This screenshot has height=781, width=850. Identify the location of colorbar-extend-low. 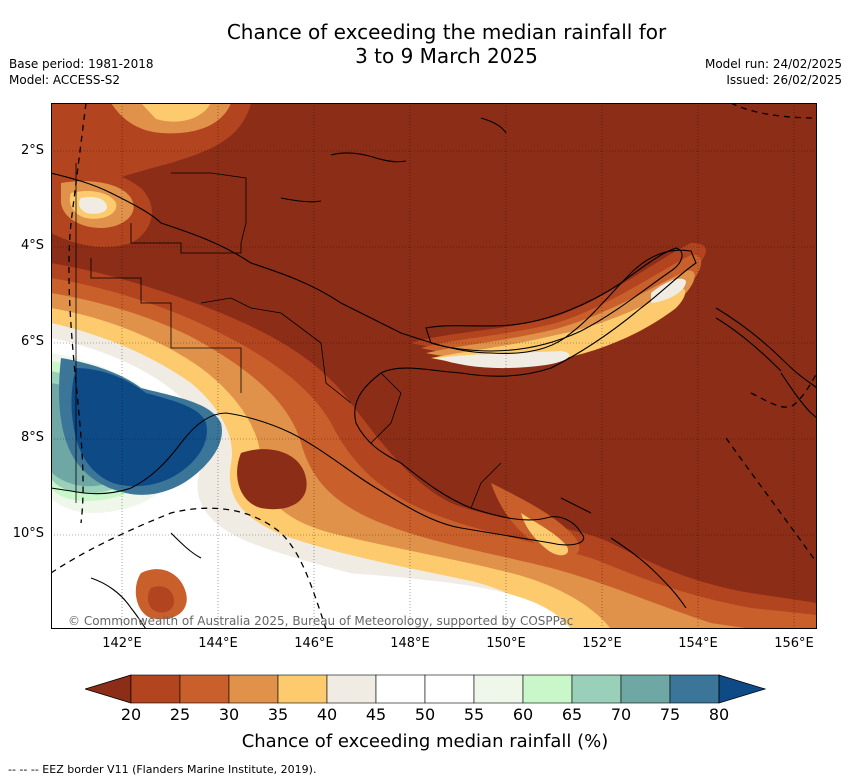
(108, 689).